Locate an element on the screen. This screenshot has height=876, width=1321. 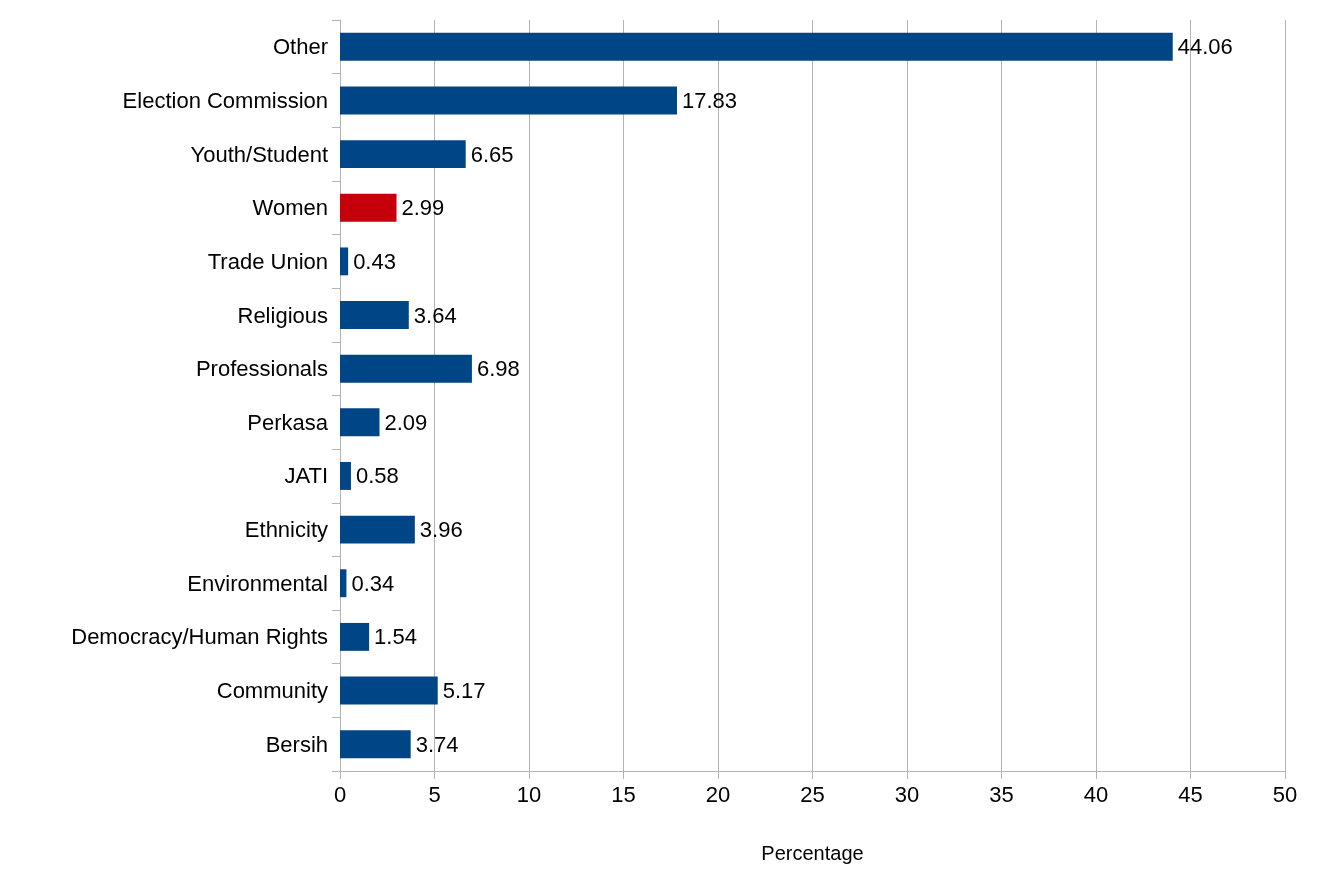
y-tick-label: Election Commission is located at coordinates (225, 100).